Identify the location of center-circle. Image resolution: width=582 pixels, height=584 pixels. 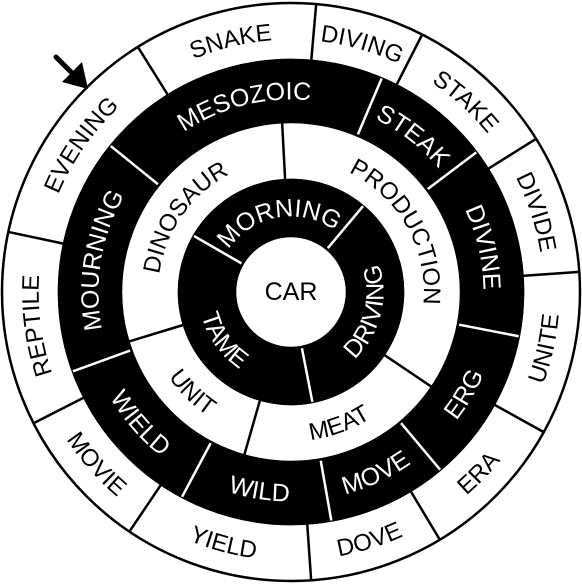
(291, 292).